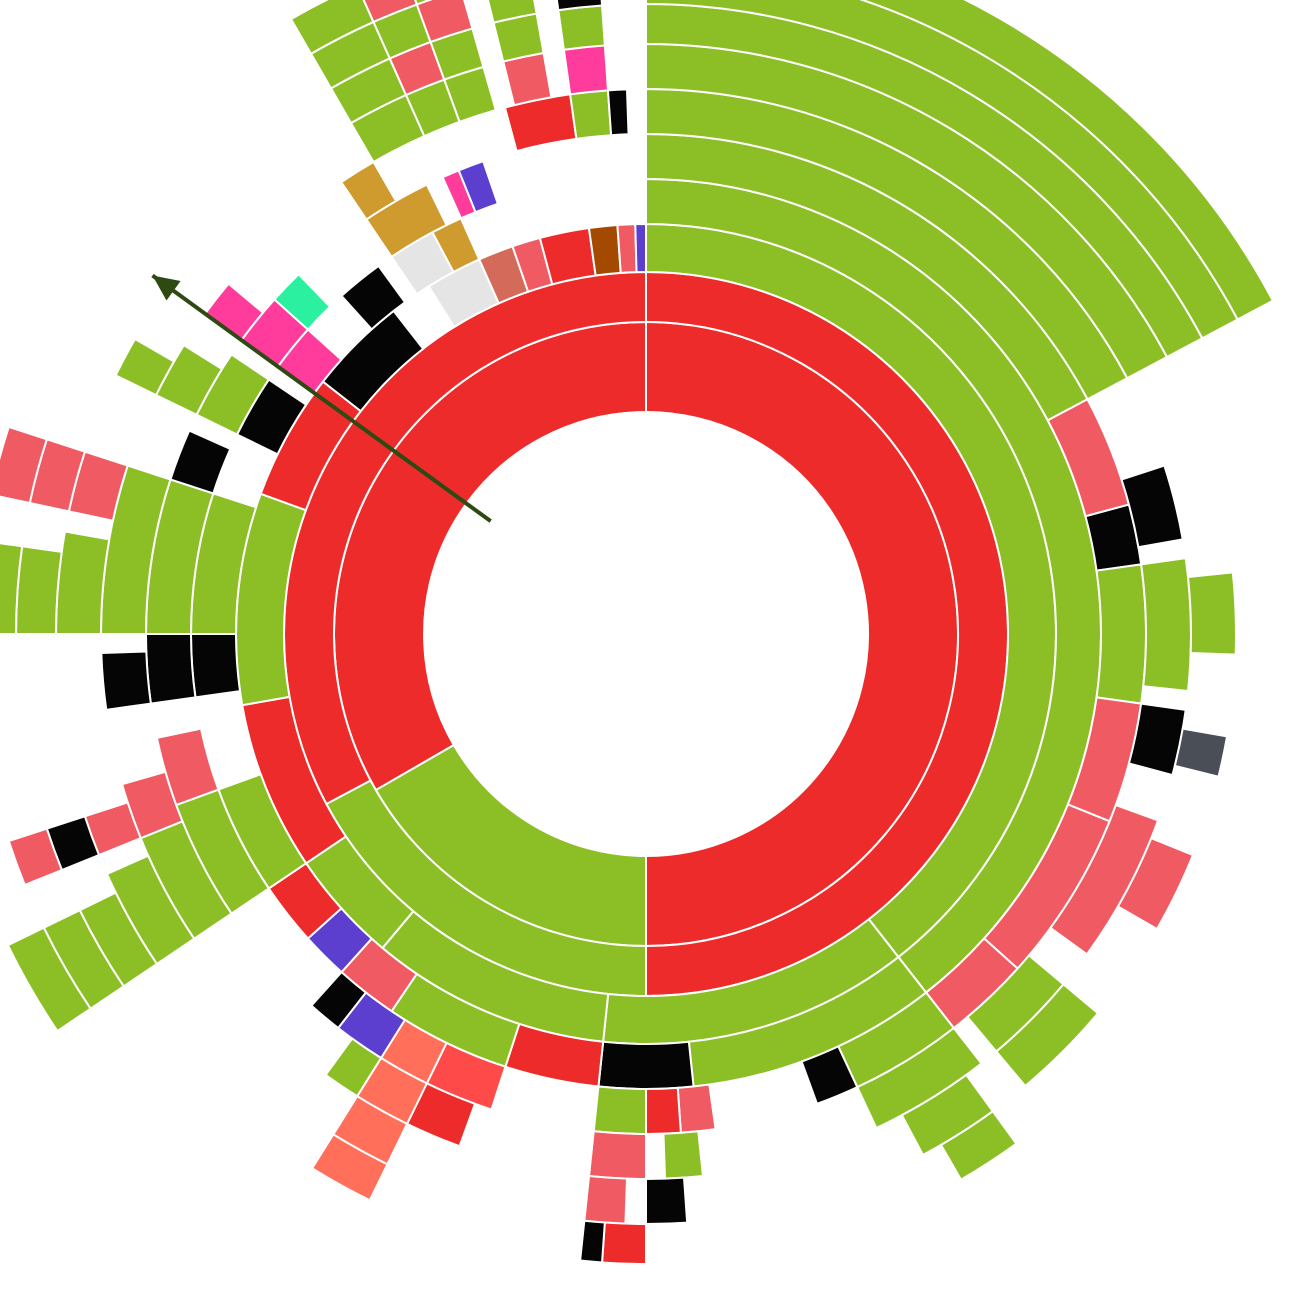  What do you see at coordinates (35, 857) in the screenshot?
I see `sunburst-segment-r8-s2` at bounding box center [35, 857].